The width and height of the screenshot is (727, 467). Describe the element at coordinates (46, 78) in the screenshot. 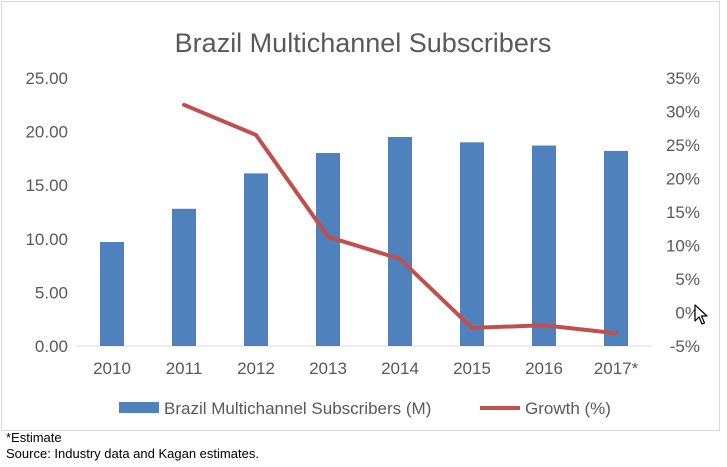

I see `y-left-tick-label: 25.00` at that location.